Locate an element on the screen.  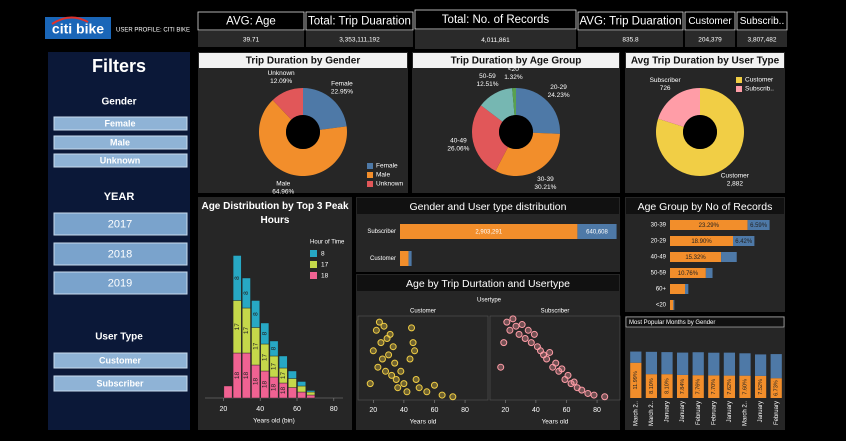
category-label: Customer is located at coordinates (383, 259).